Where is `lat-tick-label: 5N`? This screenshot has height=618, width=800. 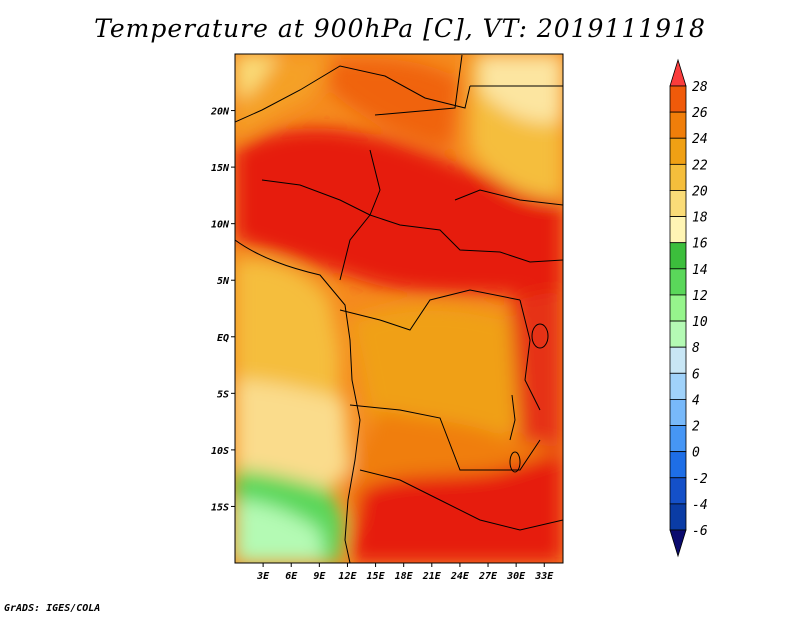 lat-tick-label: 5N is located at coordinates (223, 281).